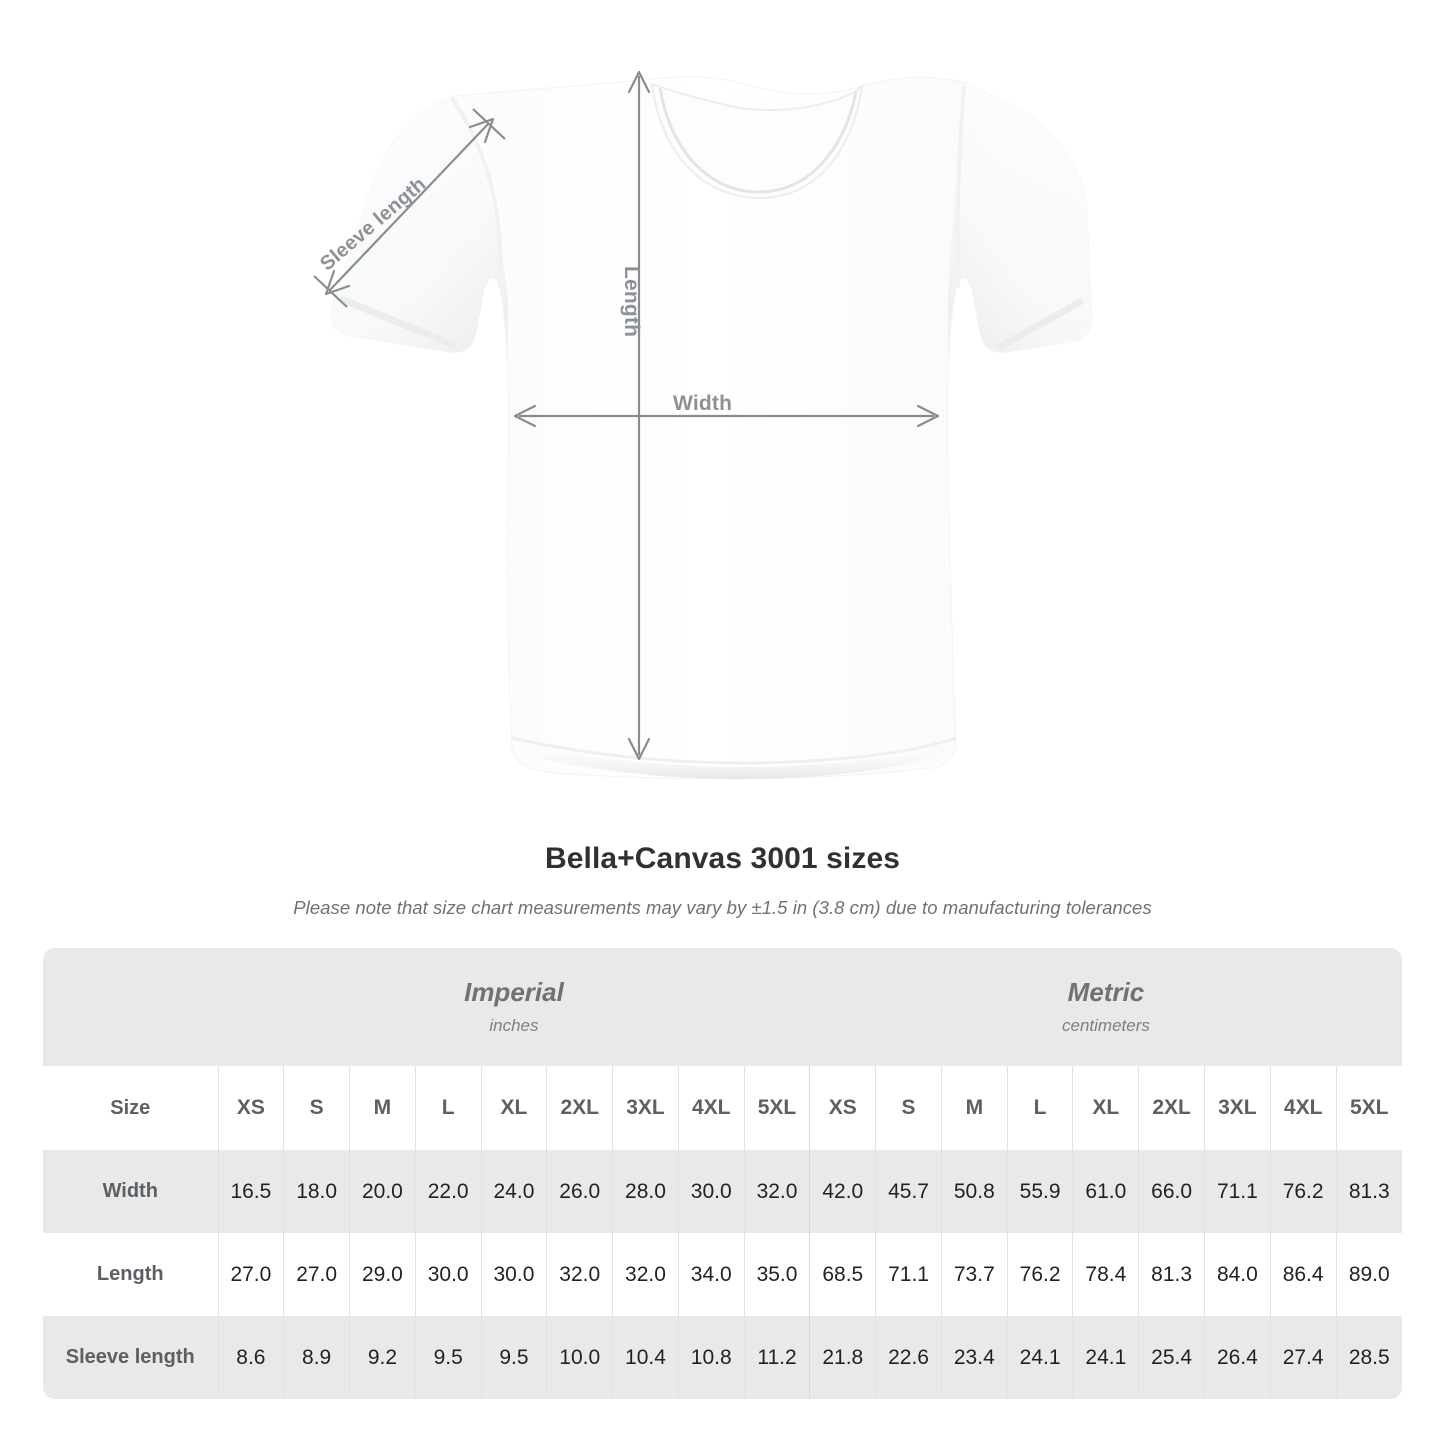  I want to click on measurement-cell: 11.2, so click(776, 1357).